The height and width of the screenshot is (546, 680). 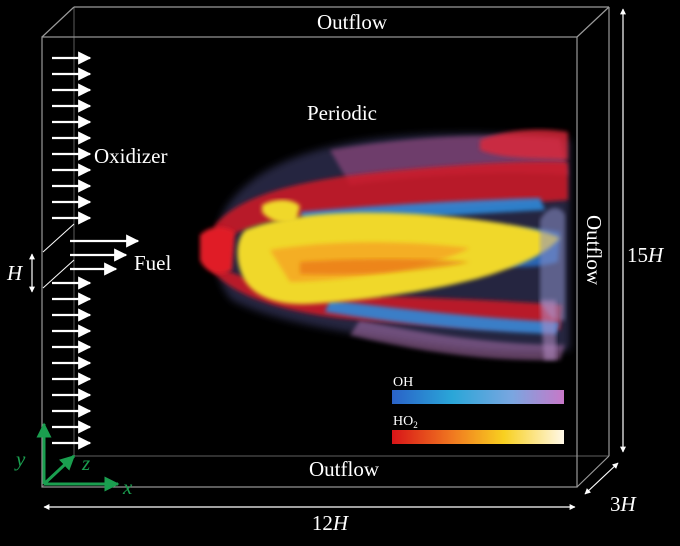 What do you see at coordinates (127, 487) in the screenshot?
I see `x-axis-label: x` at bounding box center [127, 487].